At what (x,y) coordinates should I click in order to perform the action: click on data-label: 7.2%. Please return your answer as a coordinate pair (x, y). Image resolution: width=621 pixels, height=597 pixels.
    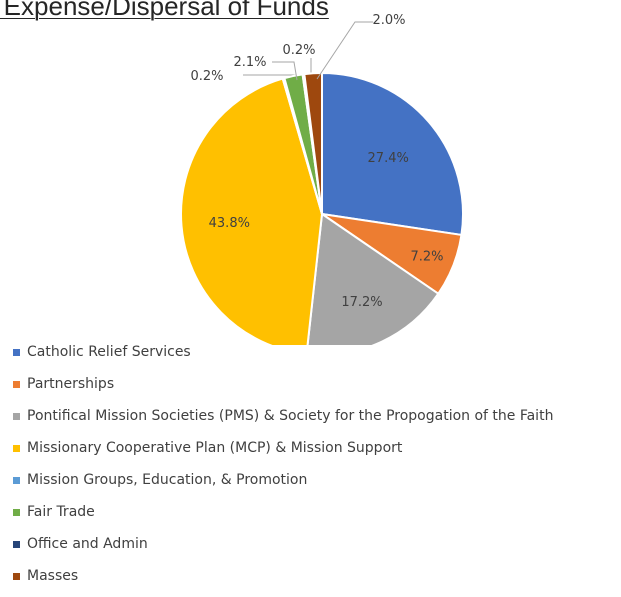
    Looking at the image, I should click on (426, 256).